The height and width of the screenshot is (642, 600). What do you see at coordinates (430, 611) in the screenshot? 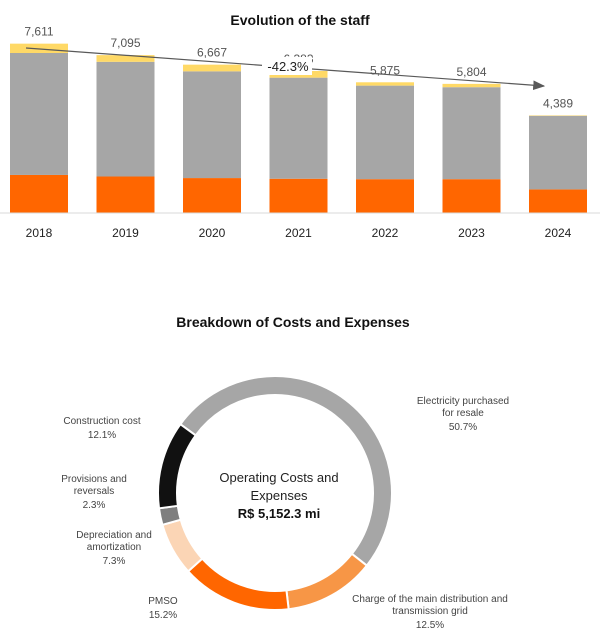
I see `donut-label-1-line-1: transmission grid` at bounding box center [430, 611].